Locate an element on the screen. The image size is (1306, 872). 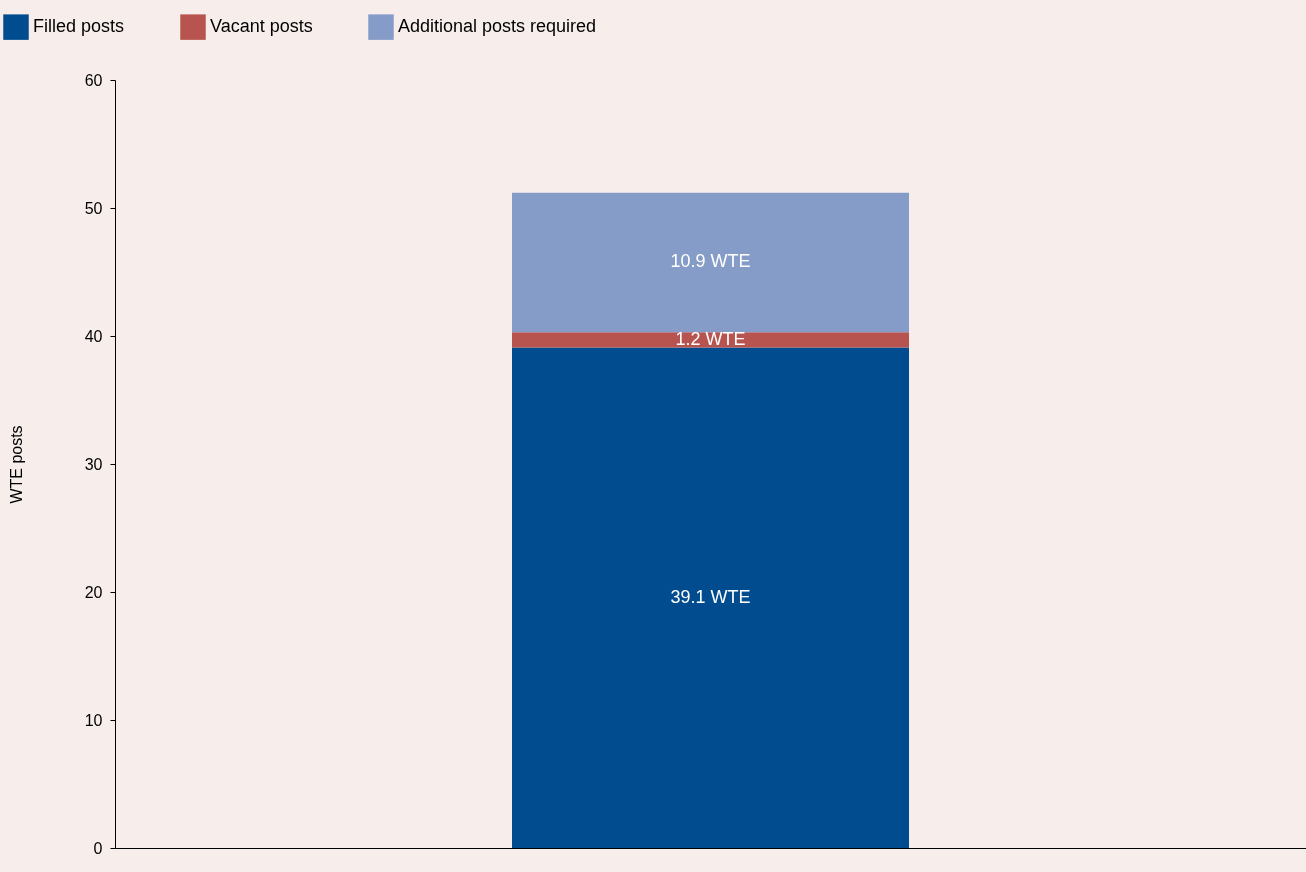
y-tick-label: 60 is located at coordinates (93, 80).